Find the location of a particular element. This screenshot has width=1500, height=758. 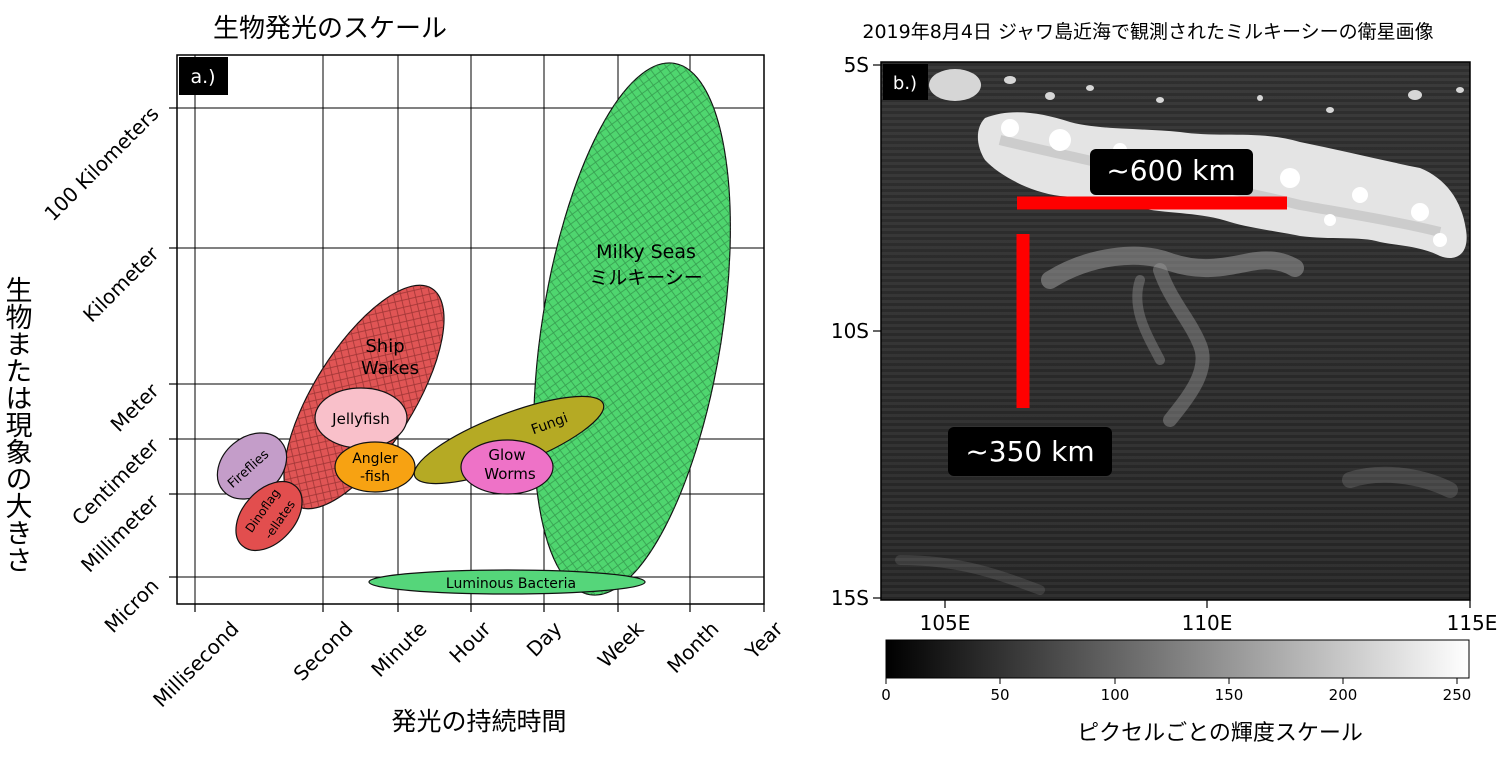

colorbar-tick-labels: 0 50 100 150 200 250 is located at coordinates (1176, 695).